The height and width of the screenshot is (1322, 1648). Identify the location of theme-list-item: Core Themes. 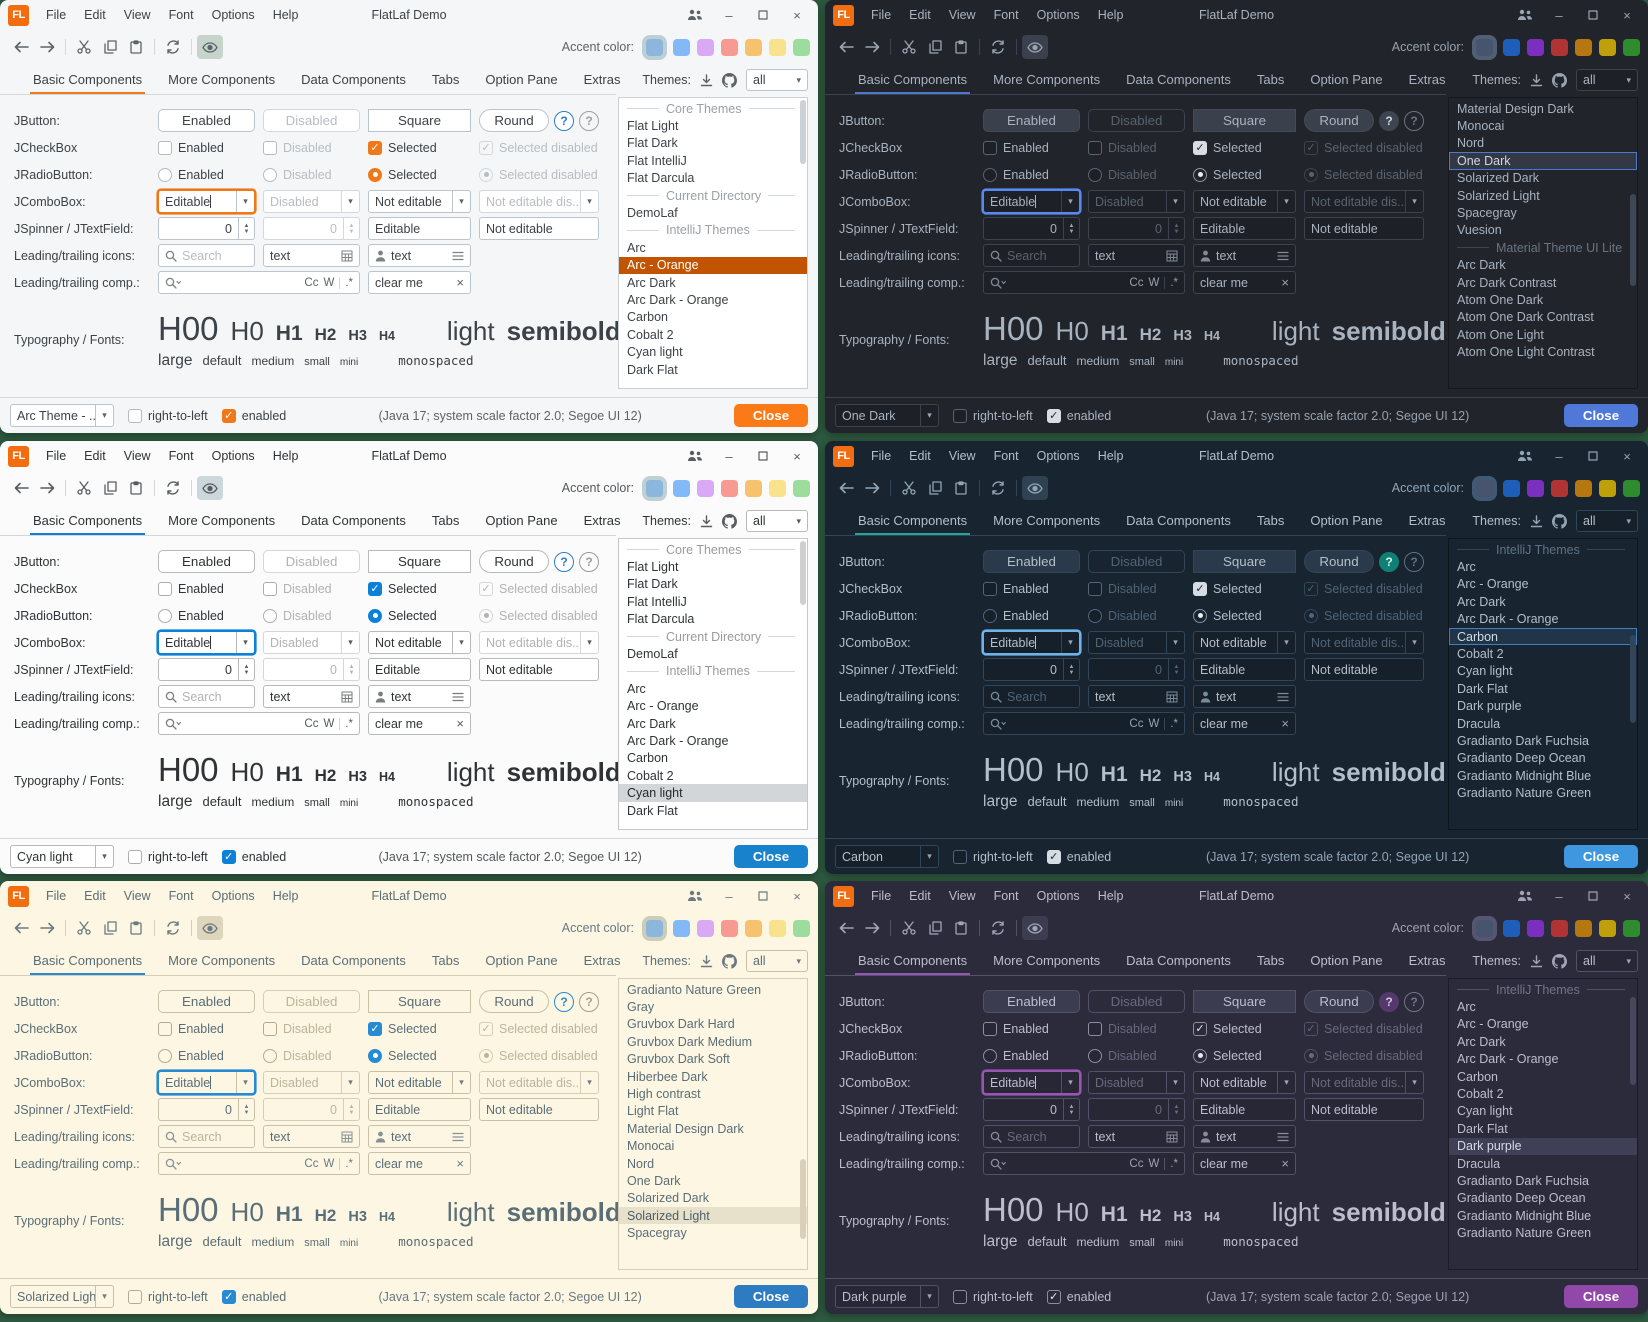
(713, 549).